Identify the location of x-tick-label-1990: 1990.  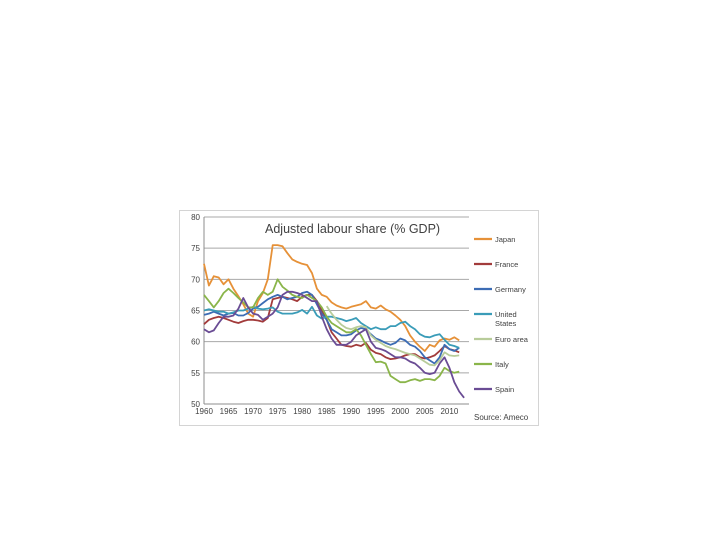
(351, 411).